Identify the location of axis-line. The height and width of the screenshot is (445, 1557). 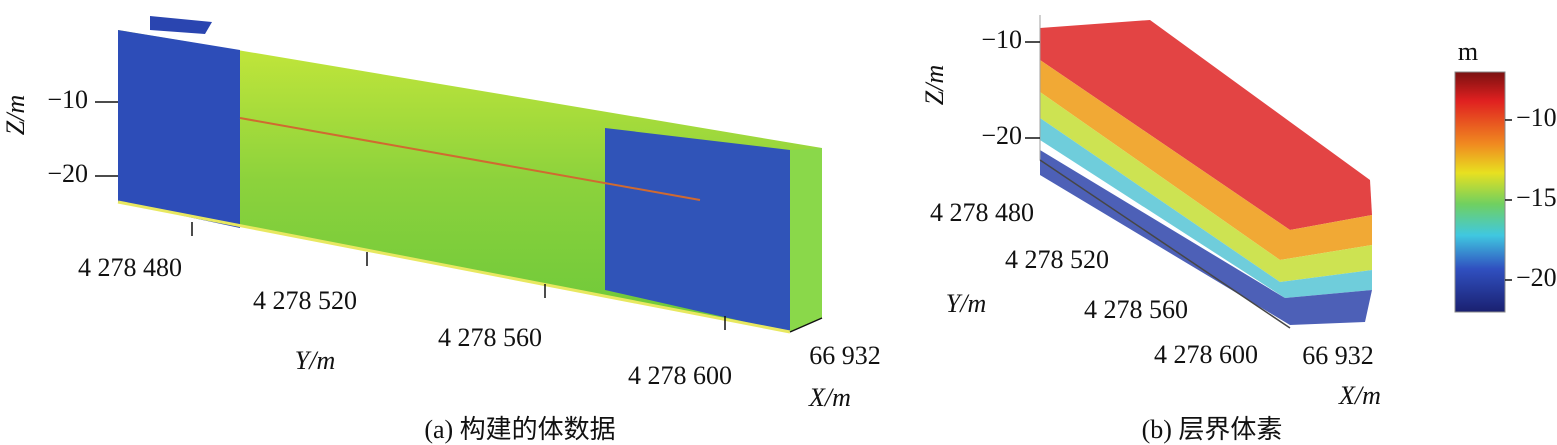
(806, 325).